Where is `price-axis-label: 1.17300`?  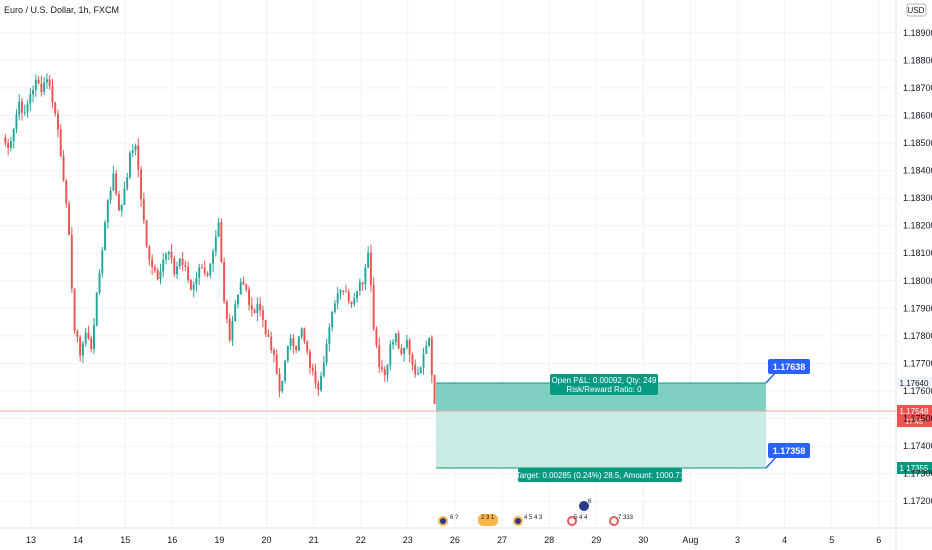 price-axis-label: 1.17300 is located at coordinates (917, 474).